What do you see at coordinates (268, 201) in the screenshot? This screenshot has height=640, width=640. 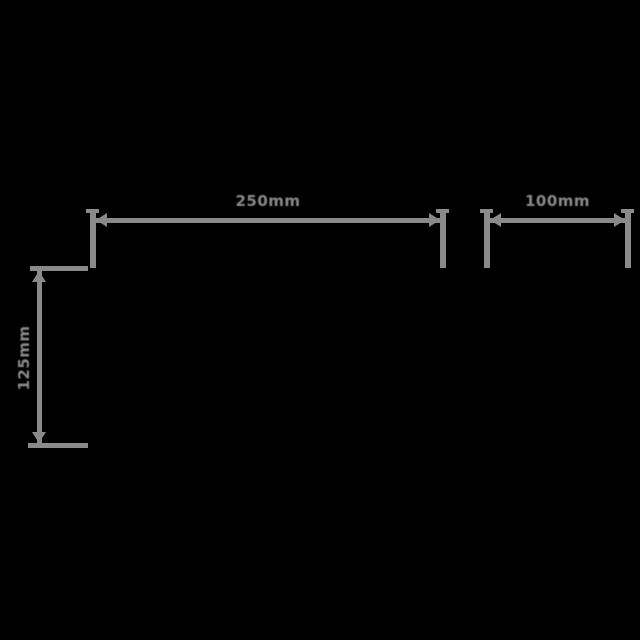 I see `top-width-label: 250mm` at bounding box center [268, 201].